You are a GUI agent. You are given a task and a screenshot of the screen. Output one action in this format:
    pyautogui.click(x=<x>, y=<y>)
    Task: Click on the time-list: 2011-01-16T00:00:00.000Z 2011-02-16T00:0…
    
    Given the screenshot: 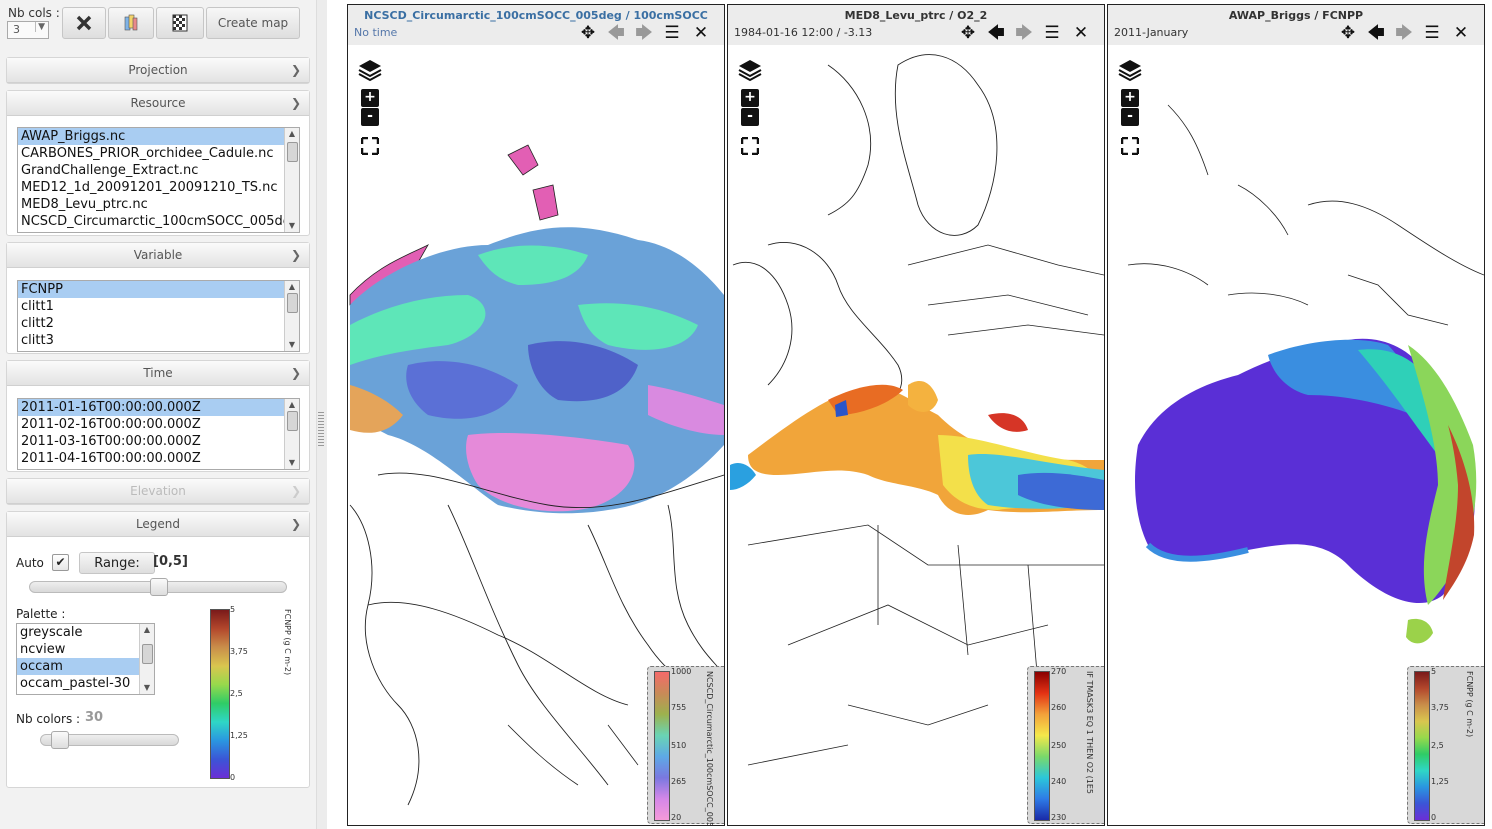 What is the action you would take?
    pyautogui.click(x=158, y=434)
    